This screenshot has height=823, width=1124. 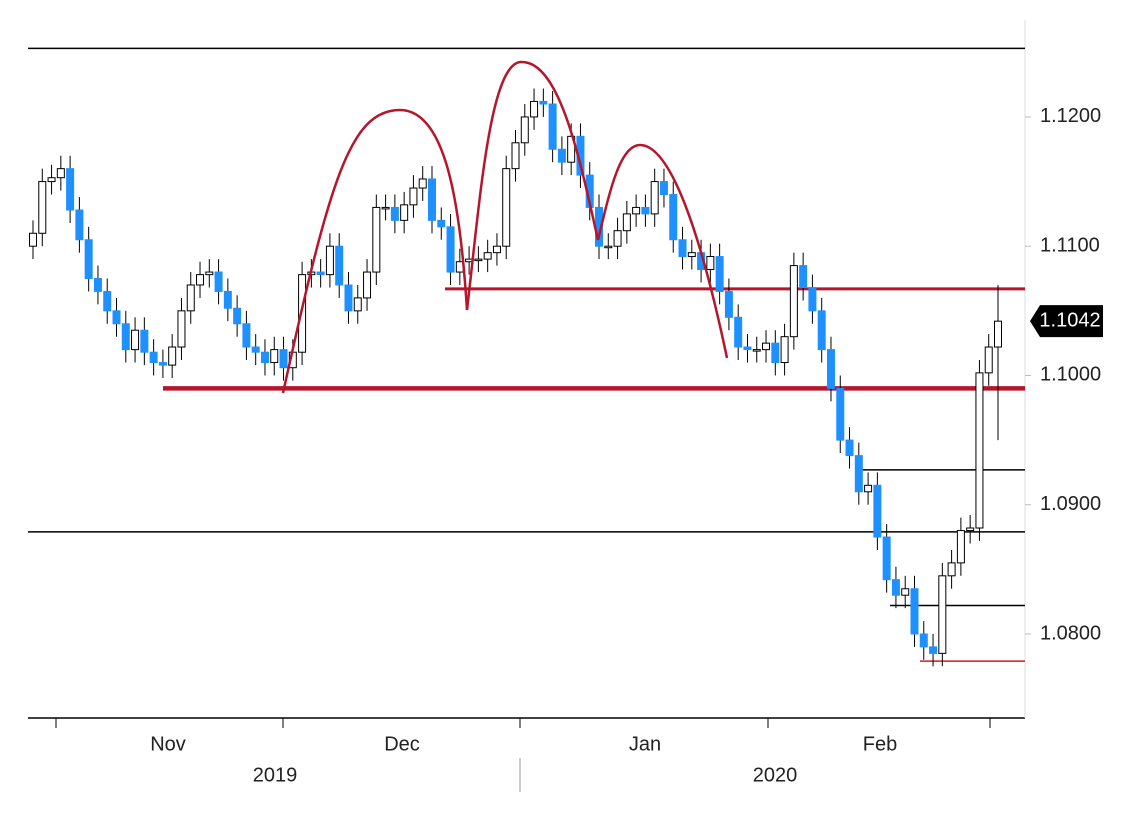 I want to click on x-tick-label: Dec, so click(x=402, y=744).